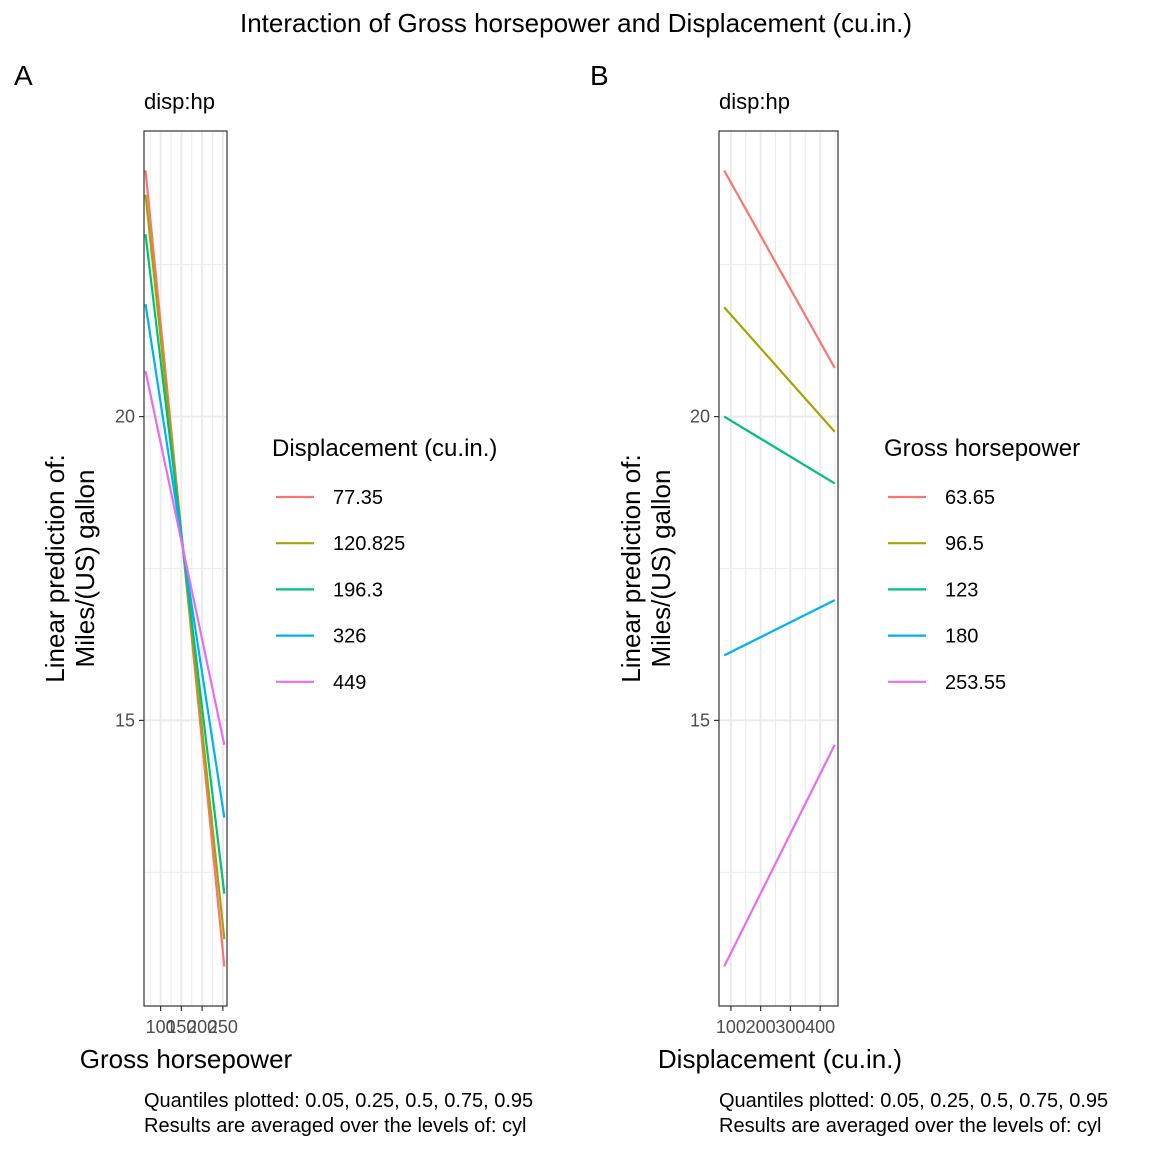 The height and width of the screenshot is (1152, 1152). Describe the element at coordinates (23, 75) in the screenshot. I see `panel-tag: A` at that location.